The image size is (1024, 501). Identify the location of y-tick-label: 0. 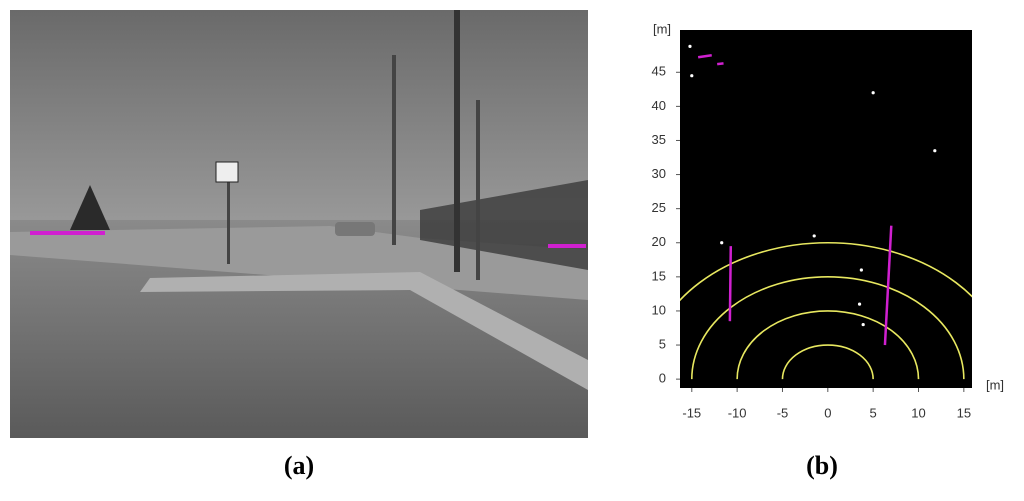
(662, 378).